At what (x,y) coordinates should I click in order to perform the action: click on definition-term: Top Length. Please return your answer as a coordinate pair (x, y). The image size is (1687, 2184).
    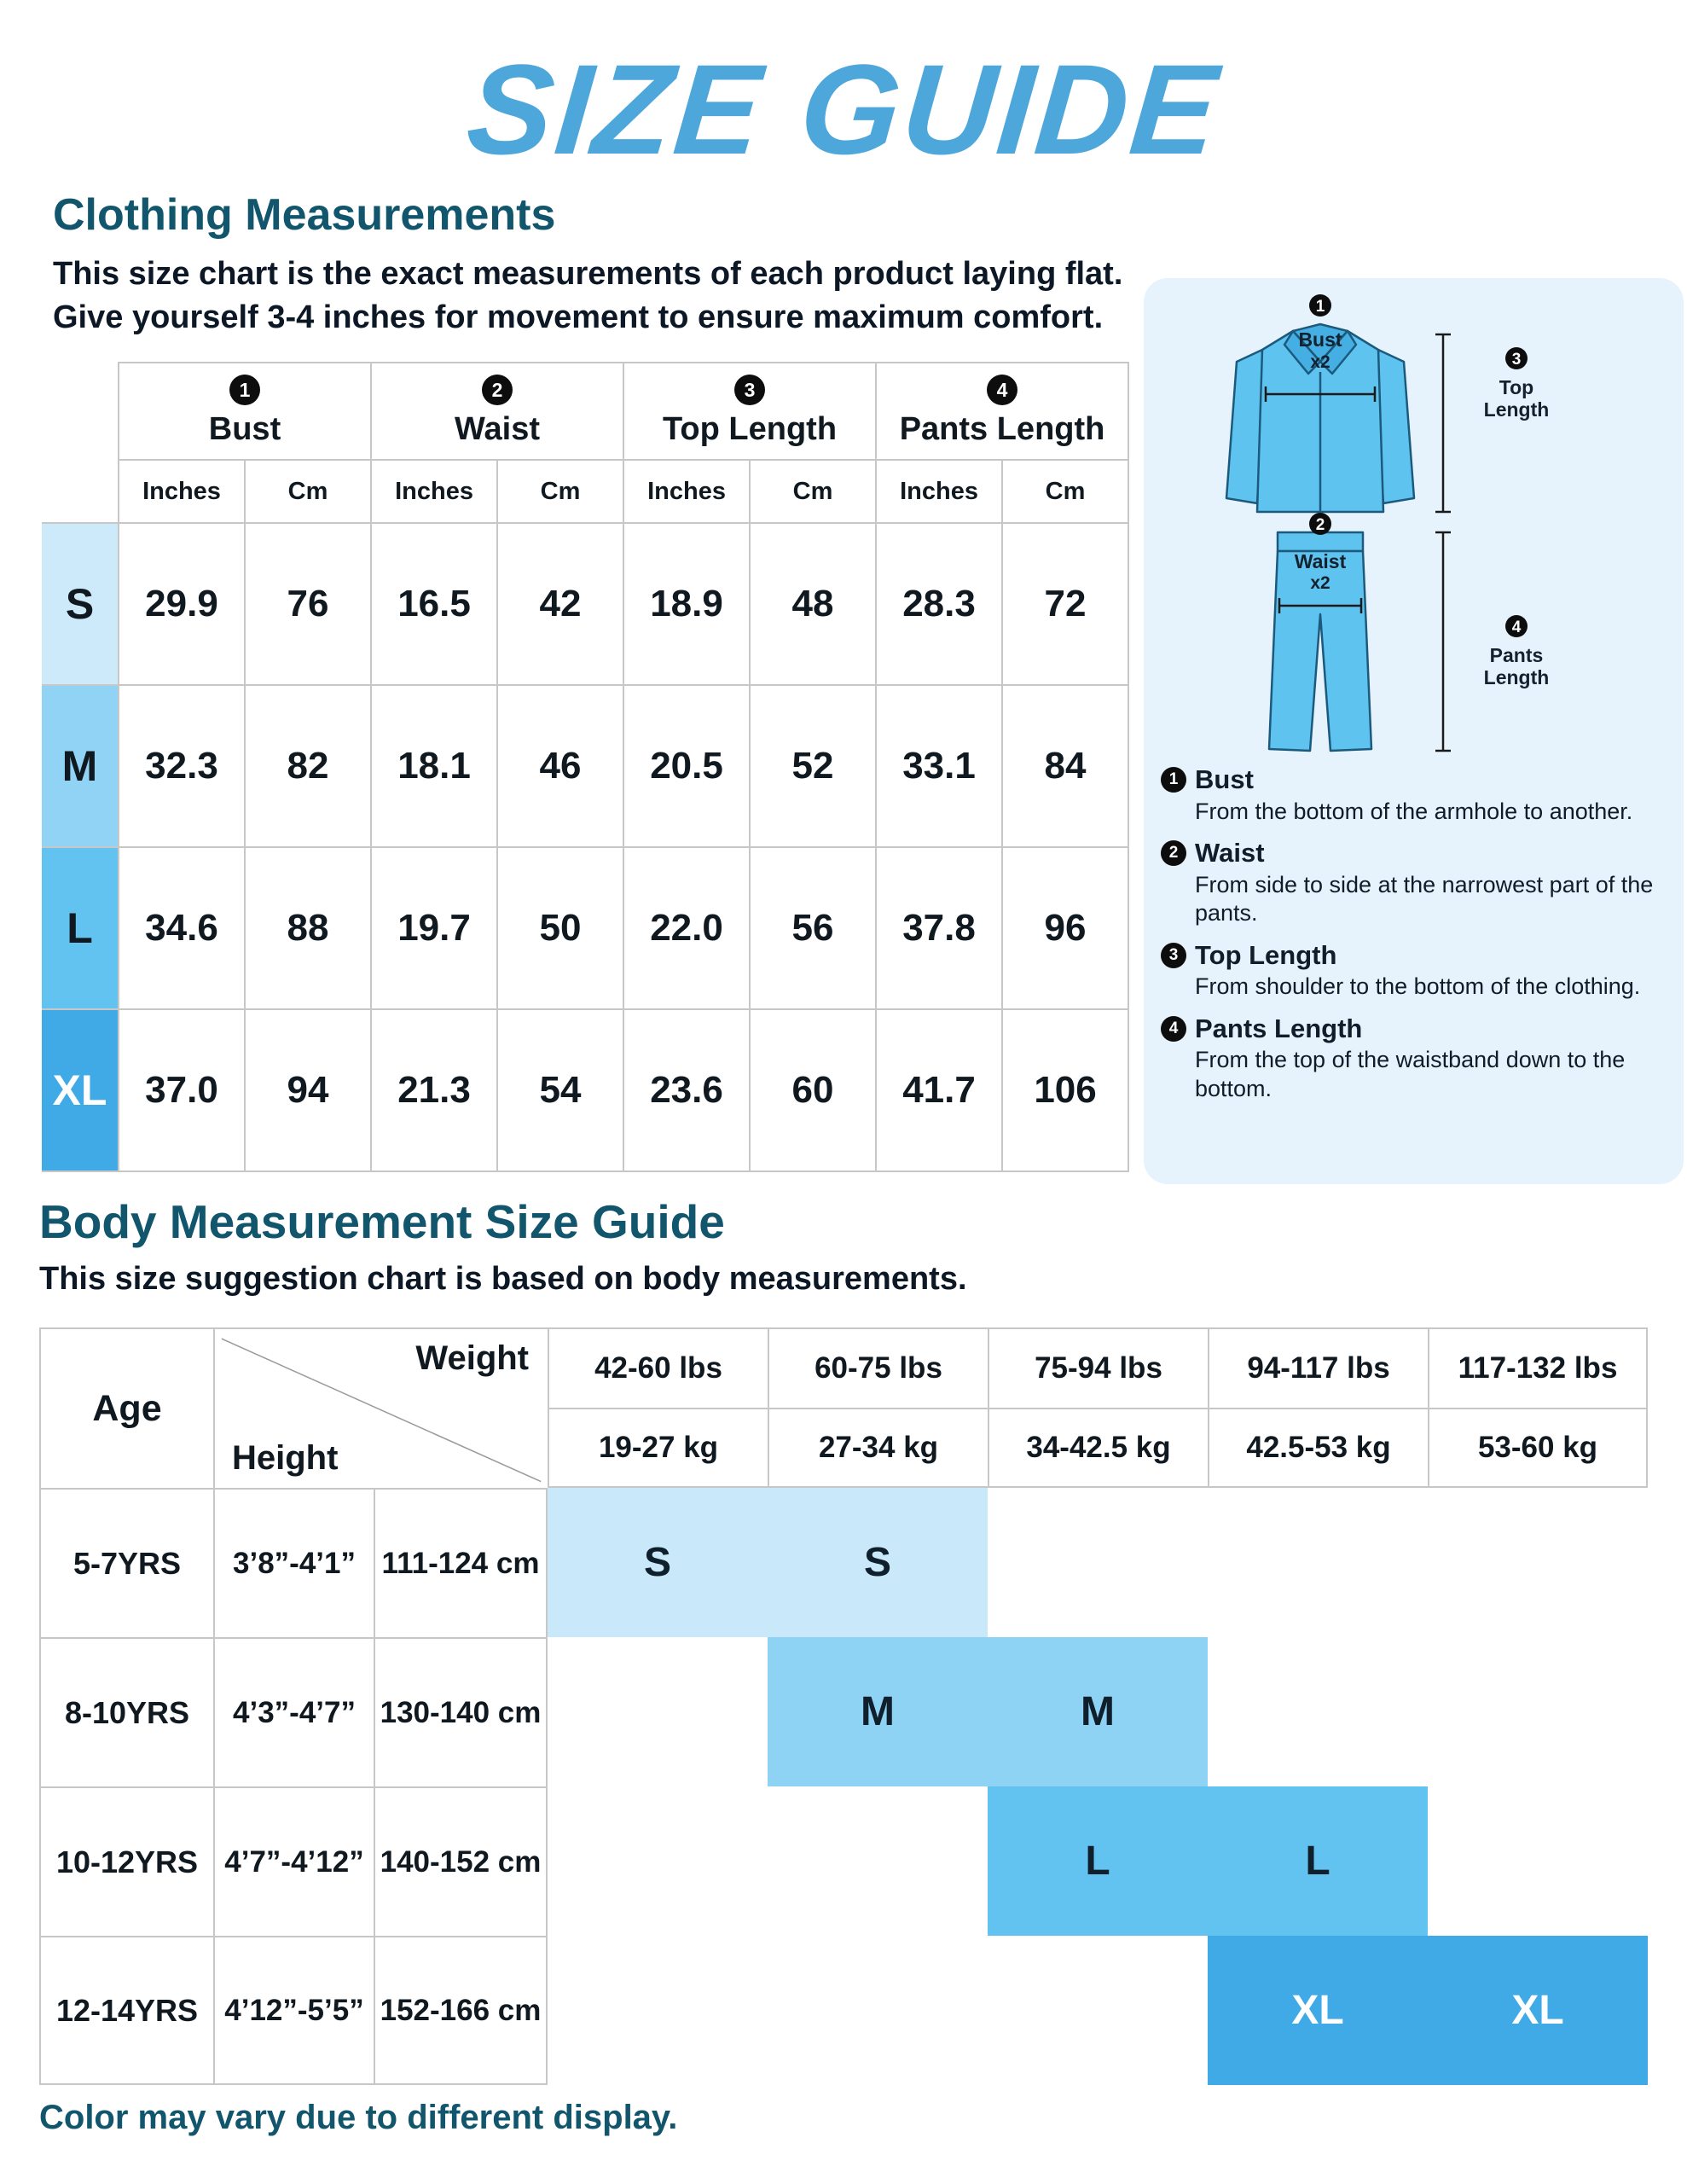
    Looking at the image, I should click on (1266, 954).